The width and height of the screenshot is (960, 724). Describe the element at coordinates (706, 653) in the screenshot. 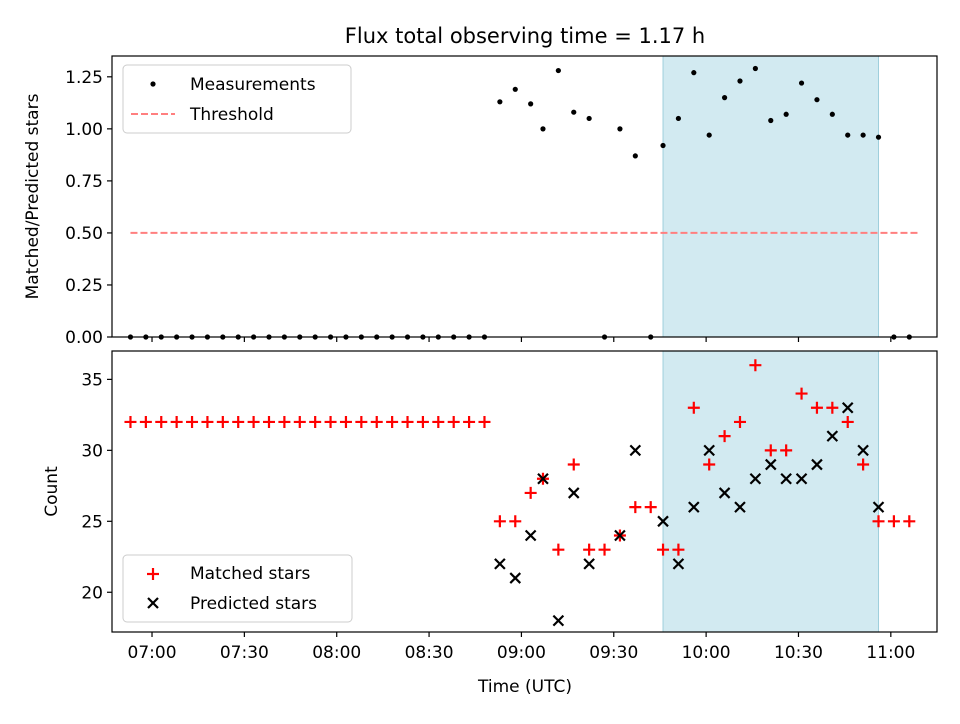

I see `x-tick-label: 10:00` at that location.